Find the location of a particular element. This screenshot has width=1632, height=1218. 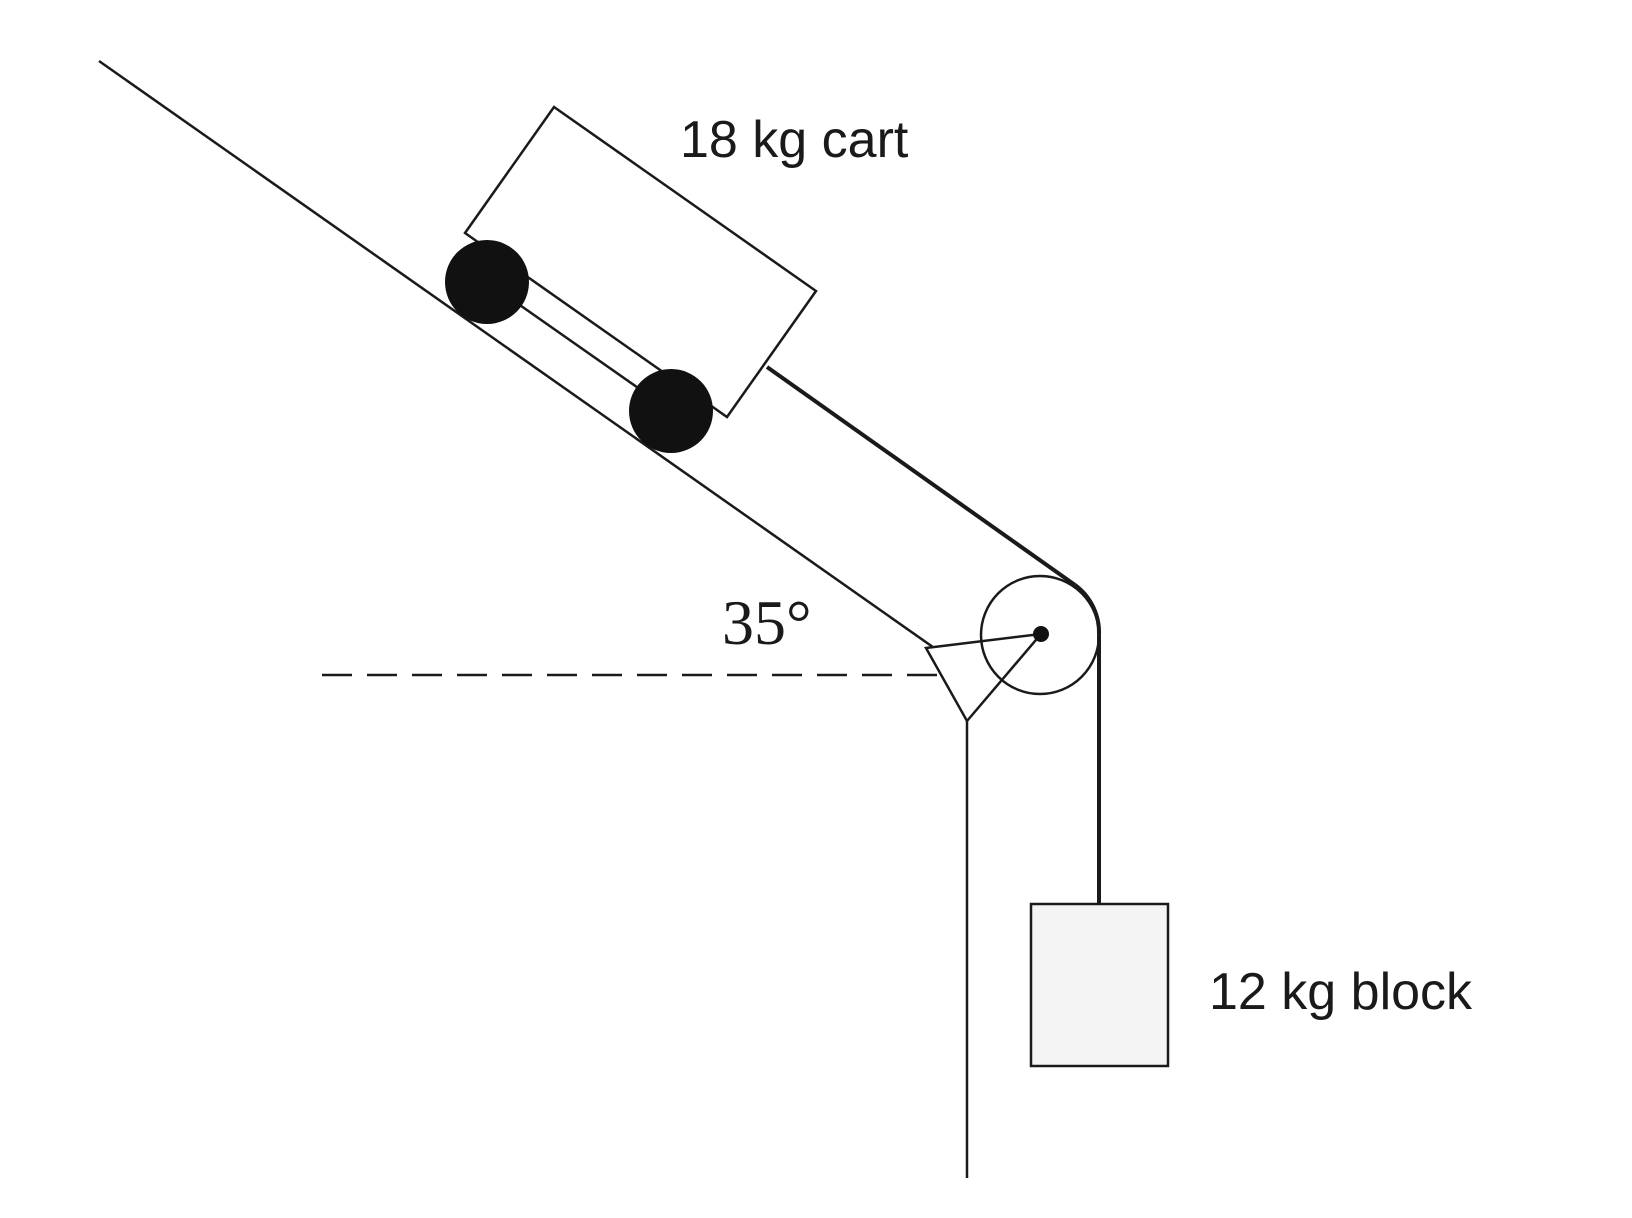

hanging-block is located at coordinates (1099, 985).